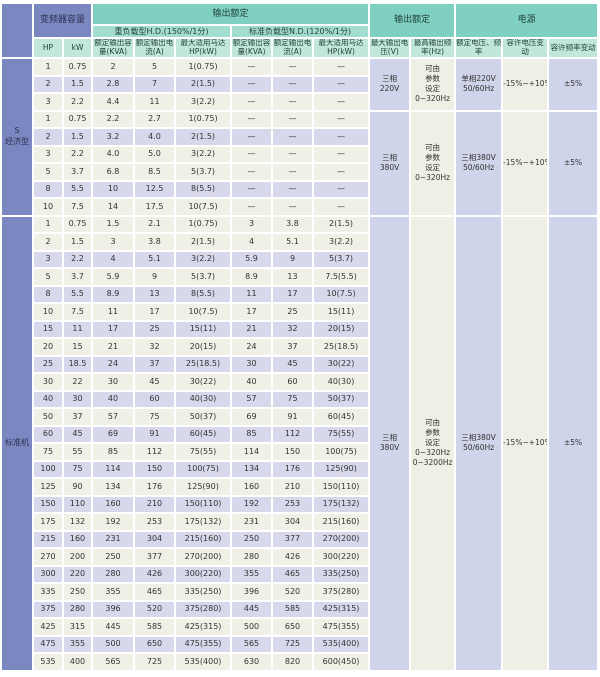 This screenshot has width=600, height=677. Describe the element at coordinates (341, 277) in the screenshot. I see `value-cell: 7.5(5.5)` at that location.